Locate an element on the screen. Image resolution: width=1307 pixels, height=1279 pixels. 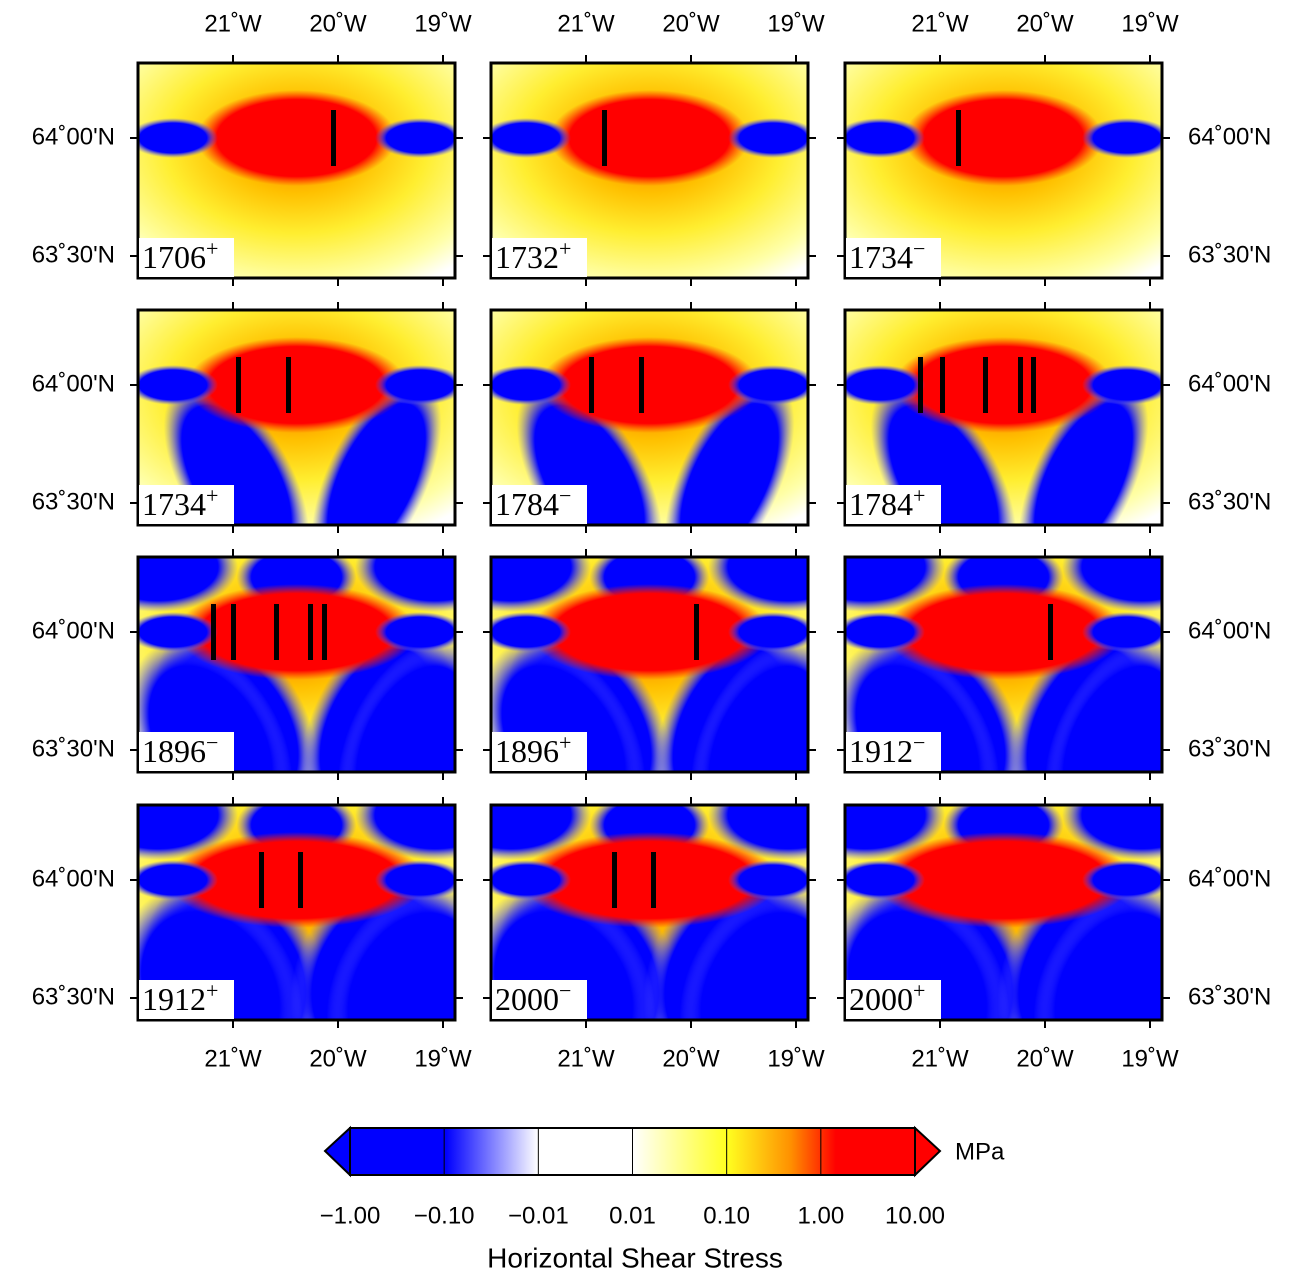
map-panel: 2000+21˚W 20˚W 19˚W64˚00'N63˚30'N is located at coordinates (1054, 934).